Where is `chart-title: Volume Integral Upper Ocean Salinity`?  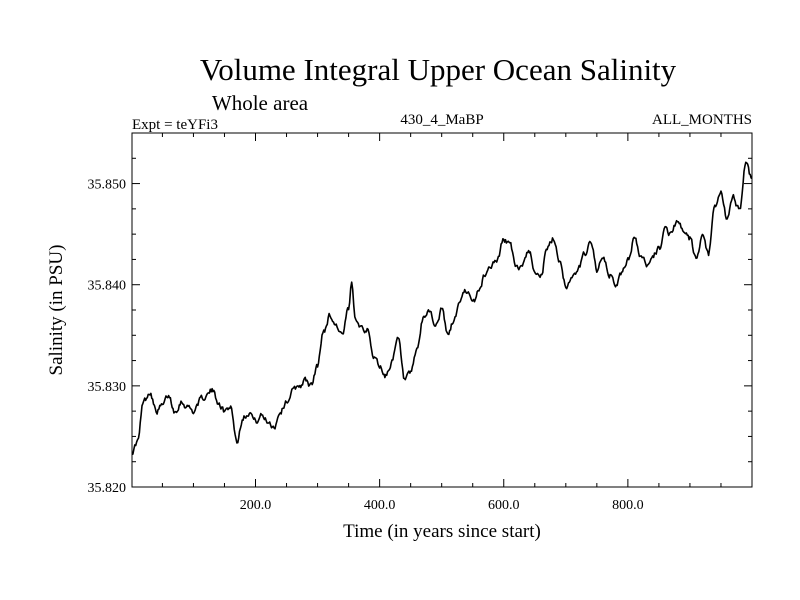 chart-title: Volume Integral Upper Ocean Salinity is located at coordinates (438, 69).